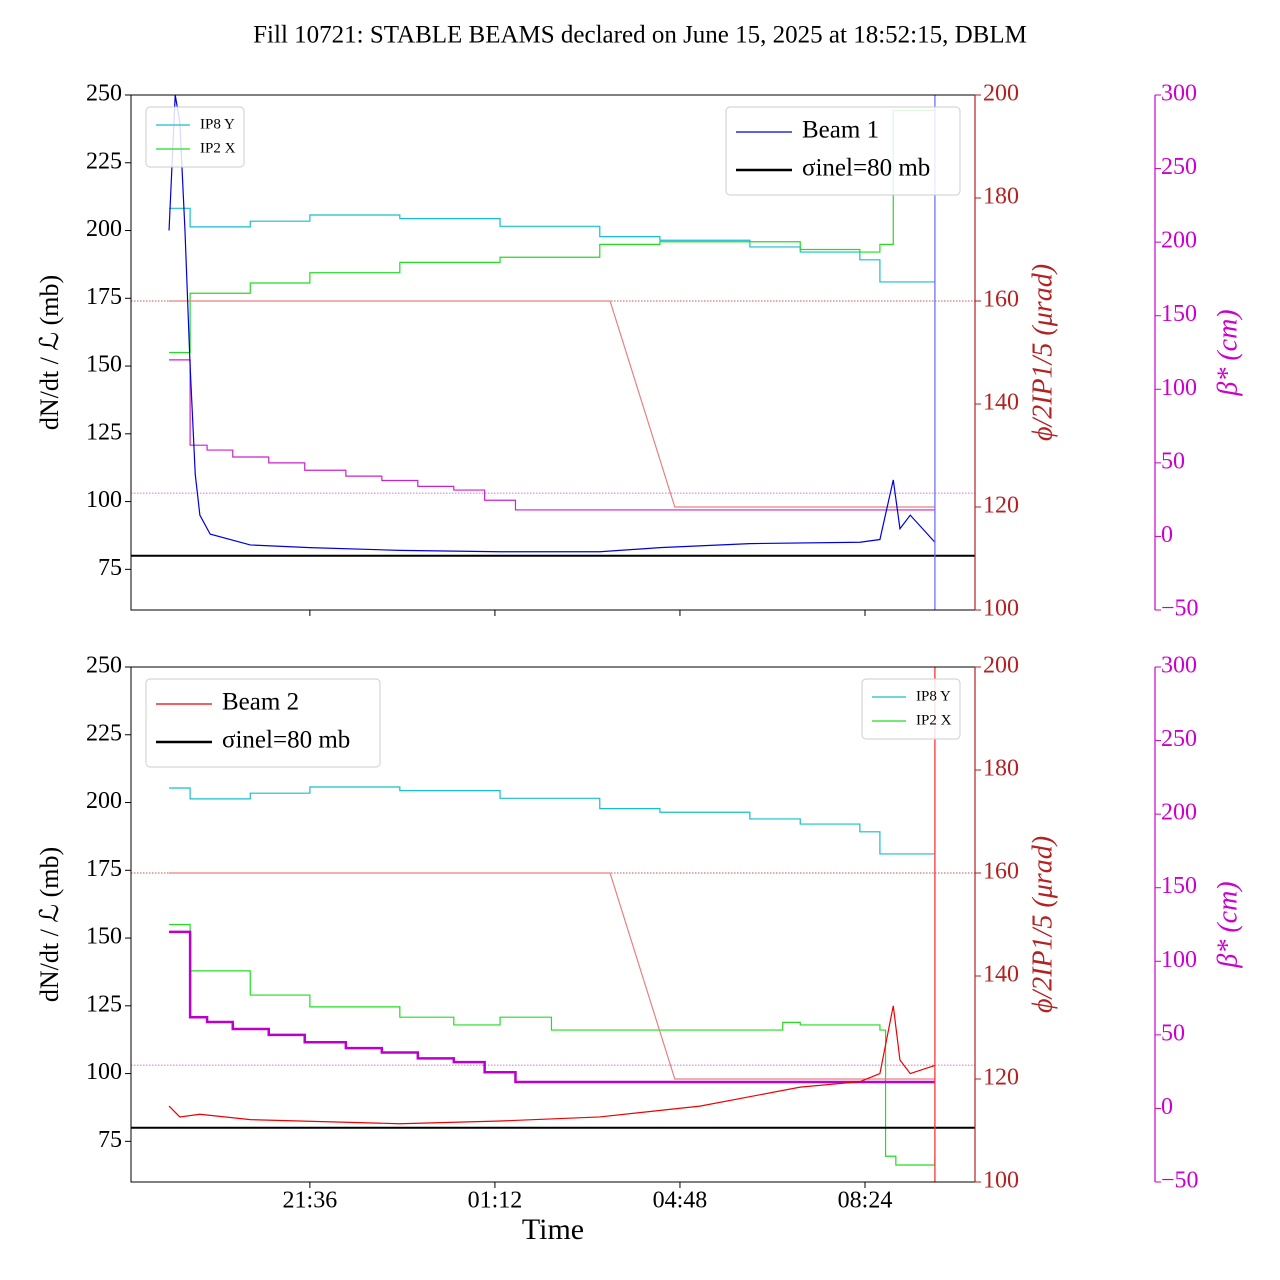 The height and width of the screenshot is (1280, 1280). Describe the element at coordinates (310, 1201) in the screenshot. I see `x-tick-label: 21:36` at that location.